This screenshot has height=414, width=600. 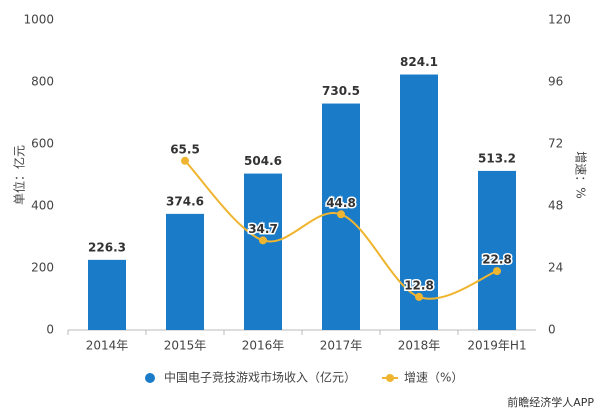 I want to click on legend-label: 中国电子竞技游戏市场收入（亿元）, so click(x=260, y=377).